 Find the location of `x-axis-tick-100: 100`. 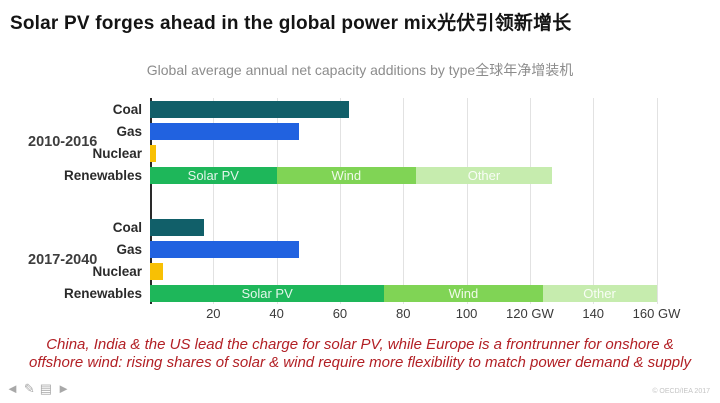

x-axis-tick-100: 100 is located at coordinates (466, 313).